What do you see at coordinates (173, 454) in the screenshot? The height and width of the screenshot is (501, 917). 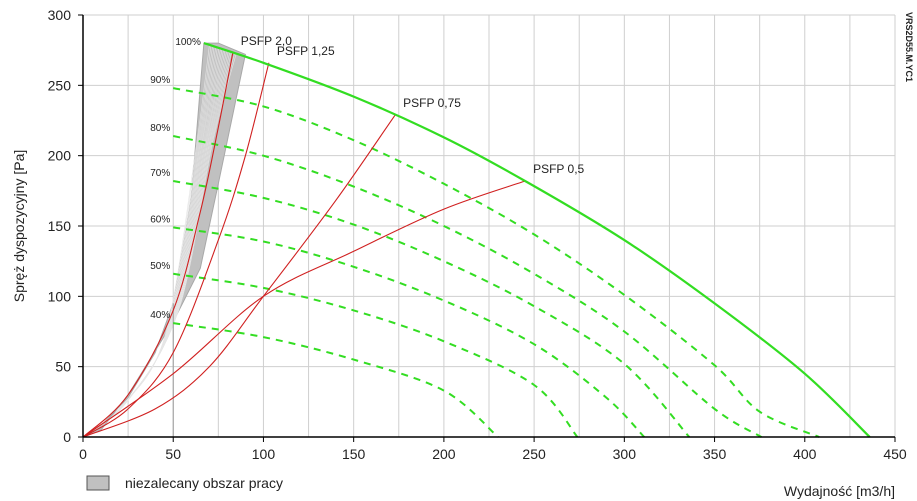 I see `x-tick-label: 50` at bounding box center [173, 454].